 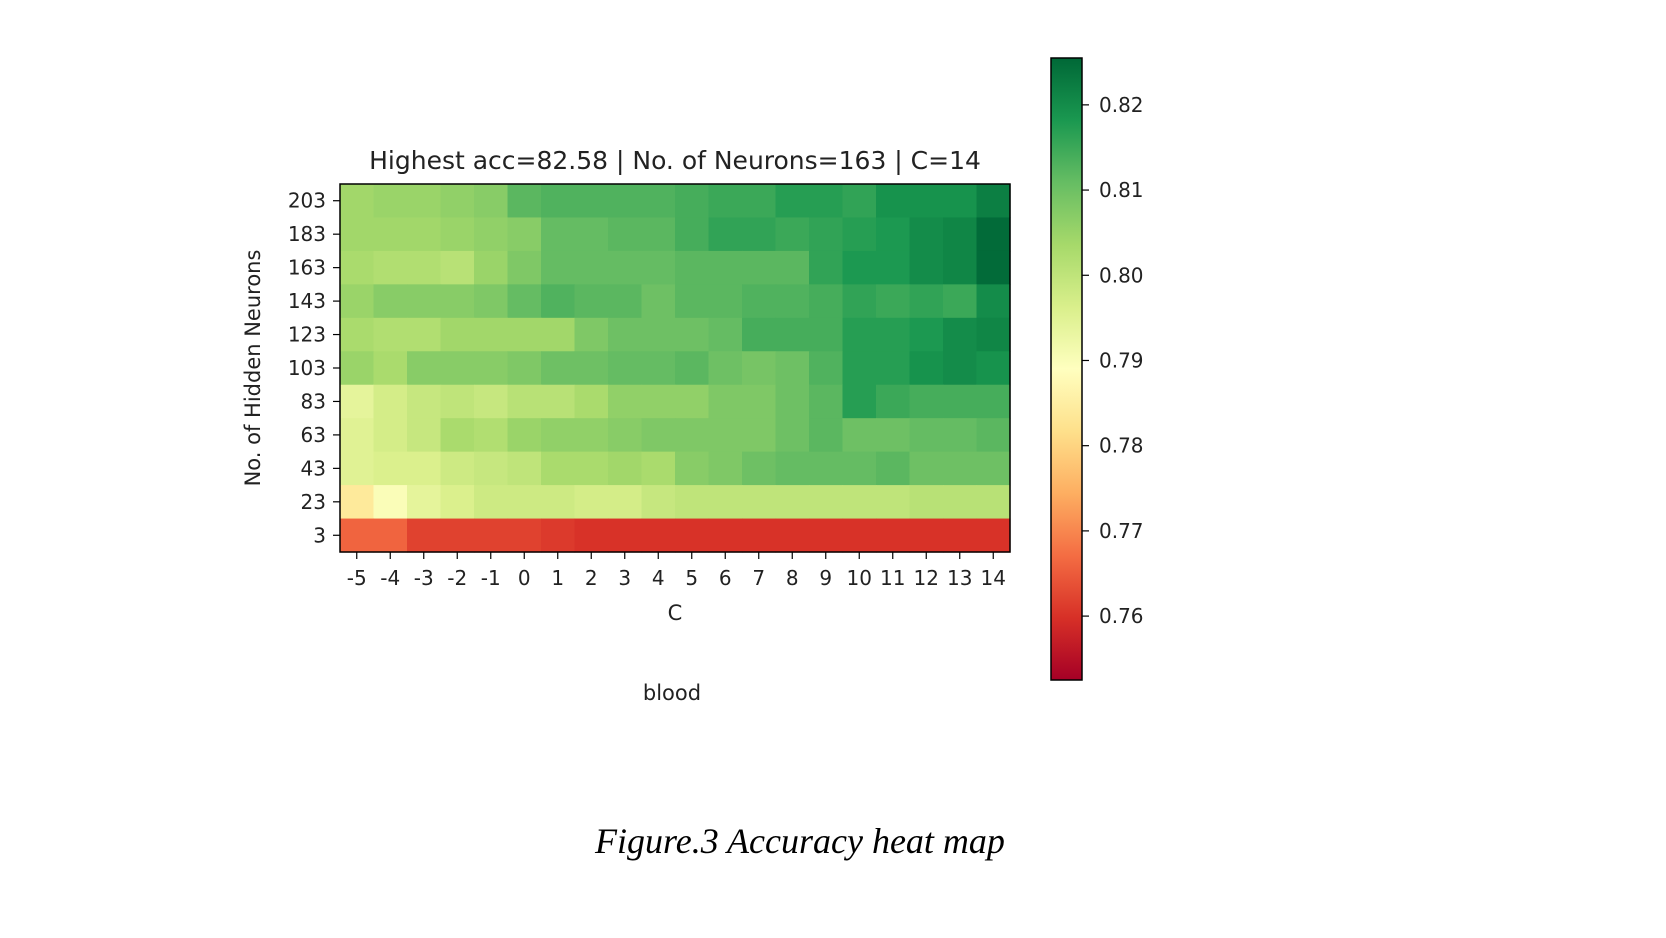 I want to click on y-tick-label: 103, so click(x=307, y=368).